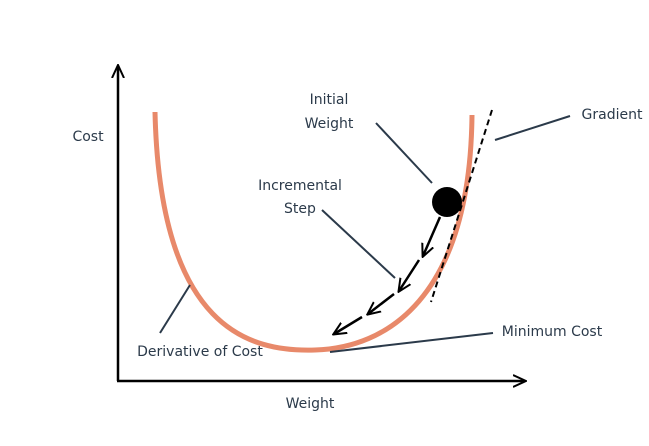 This screenshot has width=649, height=446. Describe the element at coordinates (310, 404) in the screenshot. I see `x-axis-label: Weight` at that location.